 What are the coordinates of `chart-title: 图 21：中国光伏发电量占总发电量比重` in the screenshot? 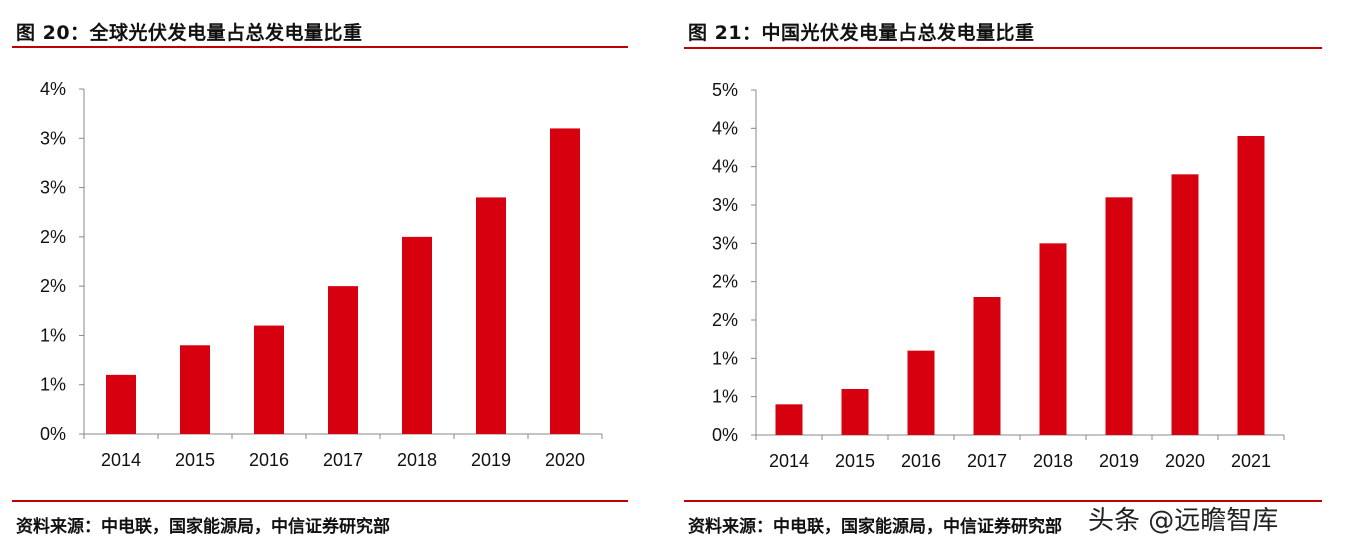 It's located at (861, 33).